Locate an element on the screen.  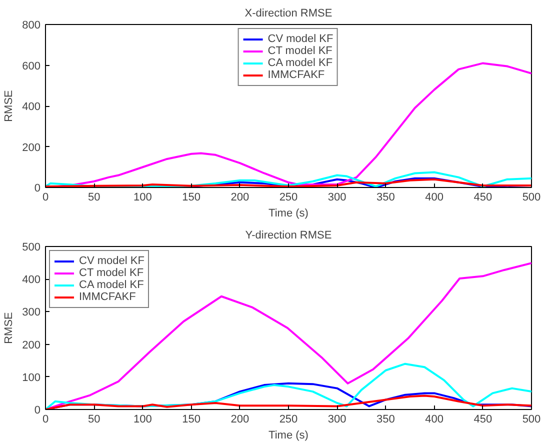
y-tick-label: 100 is located at coordinates (31, 378).